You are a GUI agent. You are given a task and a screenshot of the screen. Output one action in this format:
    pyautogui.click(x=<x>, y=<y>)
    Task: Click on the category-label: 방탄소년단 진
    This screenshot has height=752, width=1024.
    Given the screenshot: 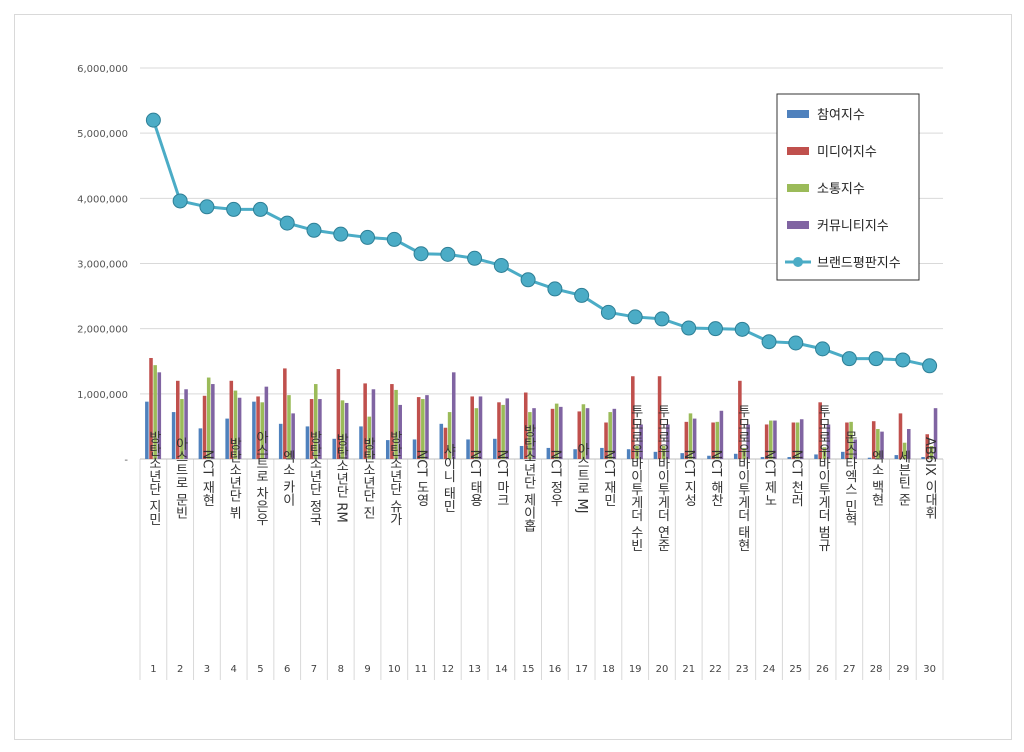 What is the action you would take?
    pyautogui.click(x=367, y=478)
    